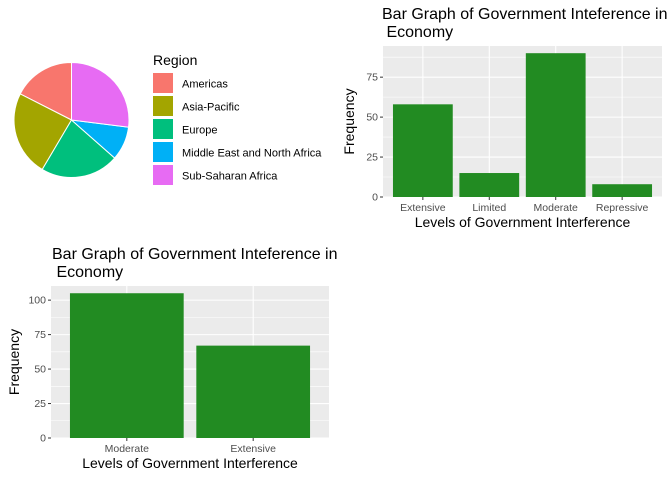 Image resolution: width=672 pixels, height=480 pixels. Describe the element at coordinates (45, 91) in the screenshot. I see `pie-slice-americas` at that location.